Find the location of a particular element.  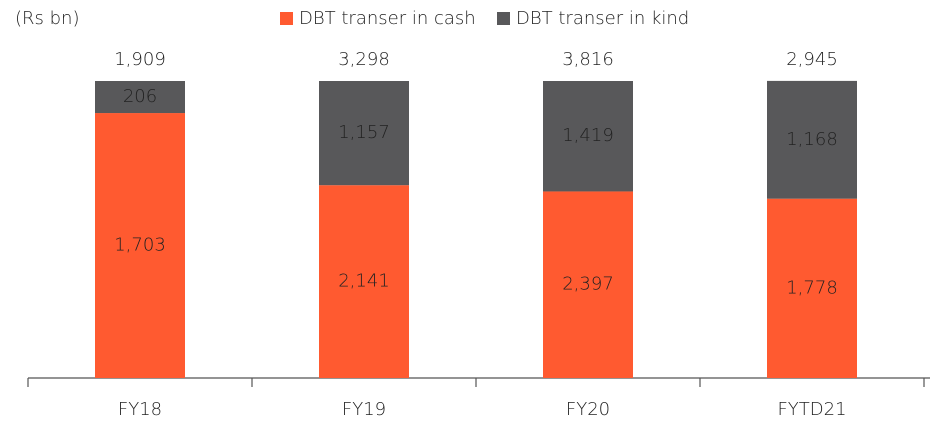

x-tick-label: FYTD21 is located at coordinates (811, 409).